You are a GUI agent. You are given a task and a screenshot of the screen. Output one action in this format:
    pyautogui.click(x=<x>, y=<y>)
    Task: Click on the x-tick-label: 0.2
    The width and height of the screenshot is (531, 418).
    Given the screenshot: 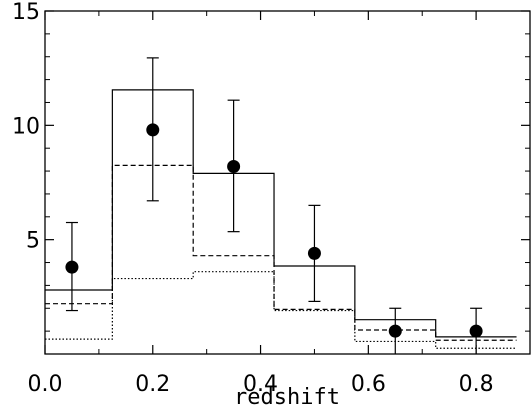 What is the action you would take?
    pyautogui.click(x=152, y=384)
    